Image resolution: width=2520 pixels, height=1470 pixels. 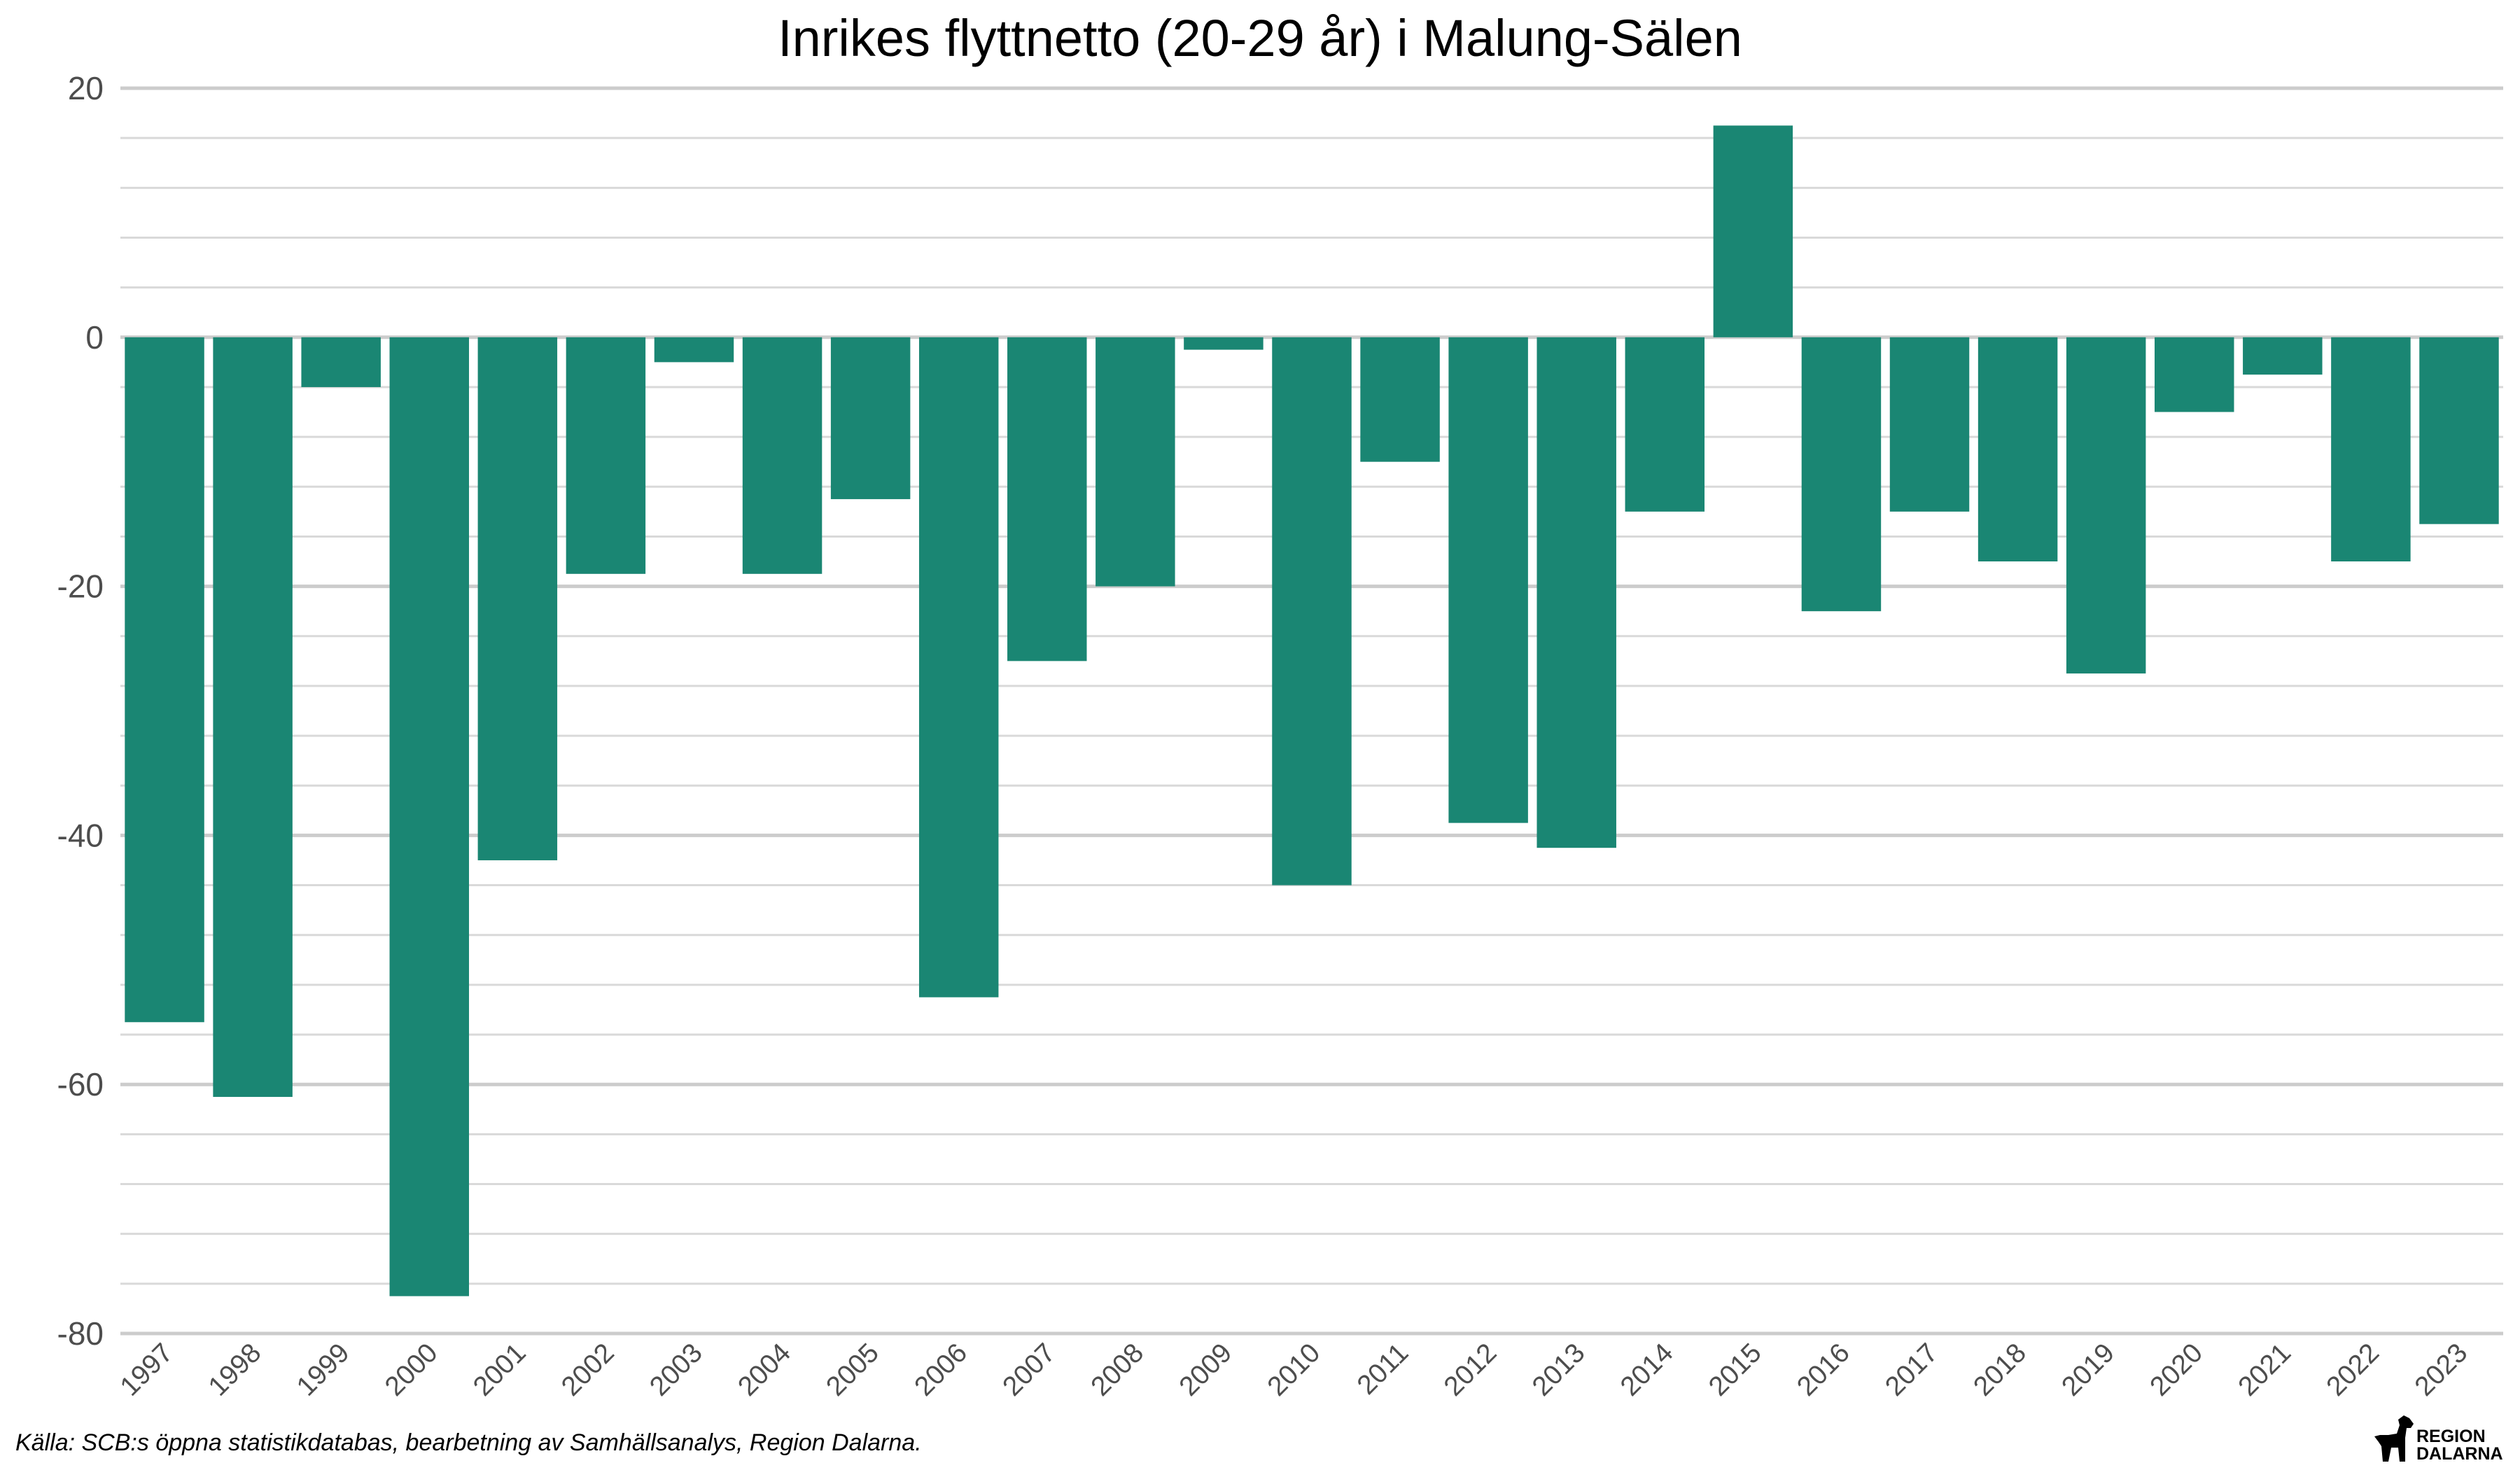 I want to click on x-tick-label: 2022, so click(x=2352, y=1370).